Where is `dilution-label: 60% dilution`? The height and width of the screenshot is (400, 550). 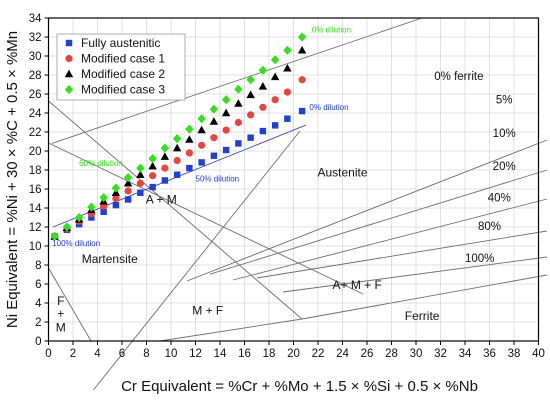 dilution-label: 60% dilution is located at coordinates (101, 163).